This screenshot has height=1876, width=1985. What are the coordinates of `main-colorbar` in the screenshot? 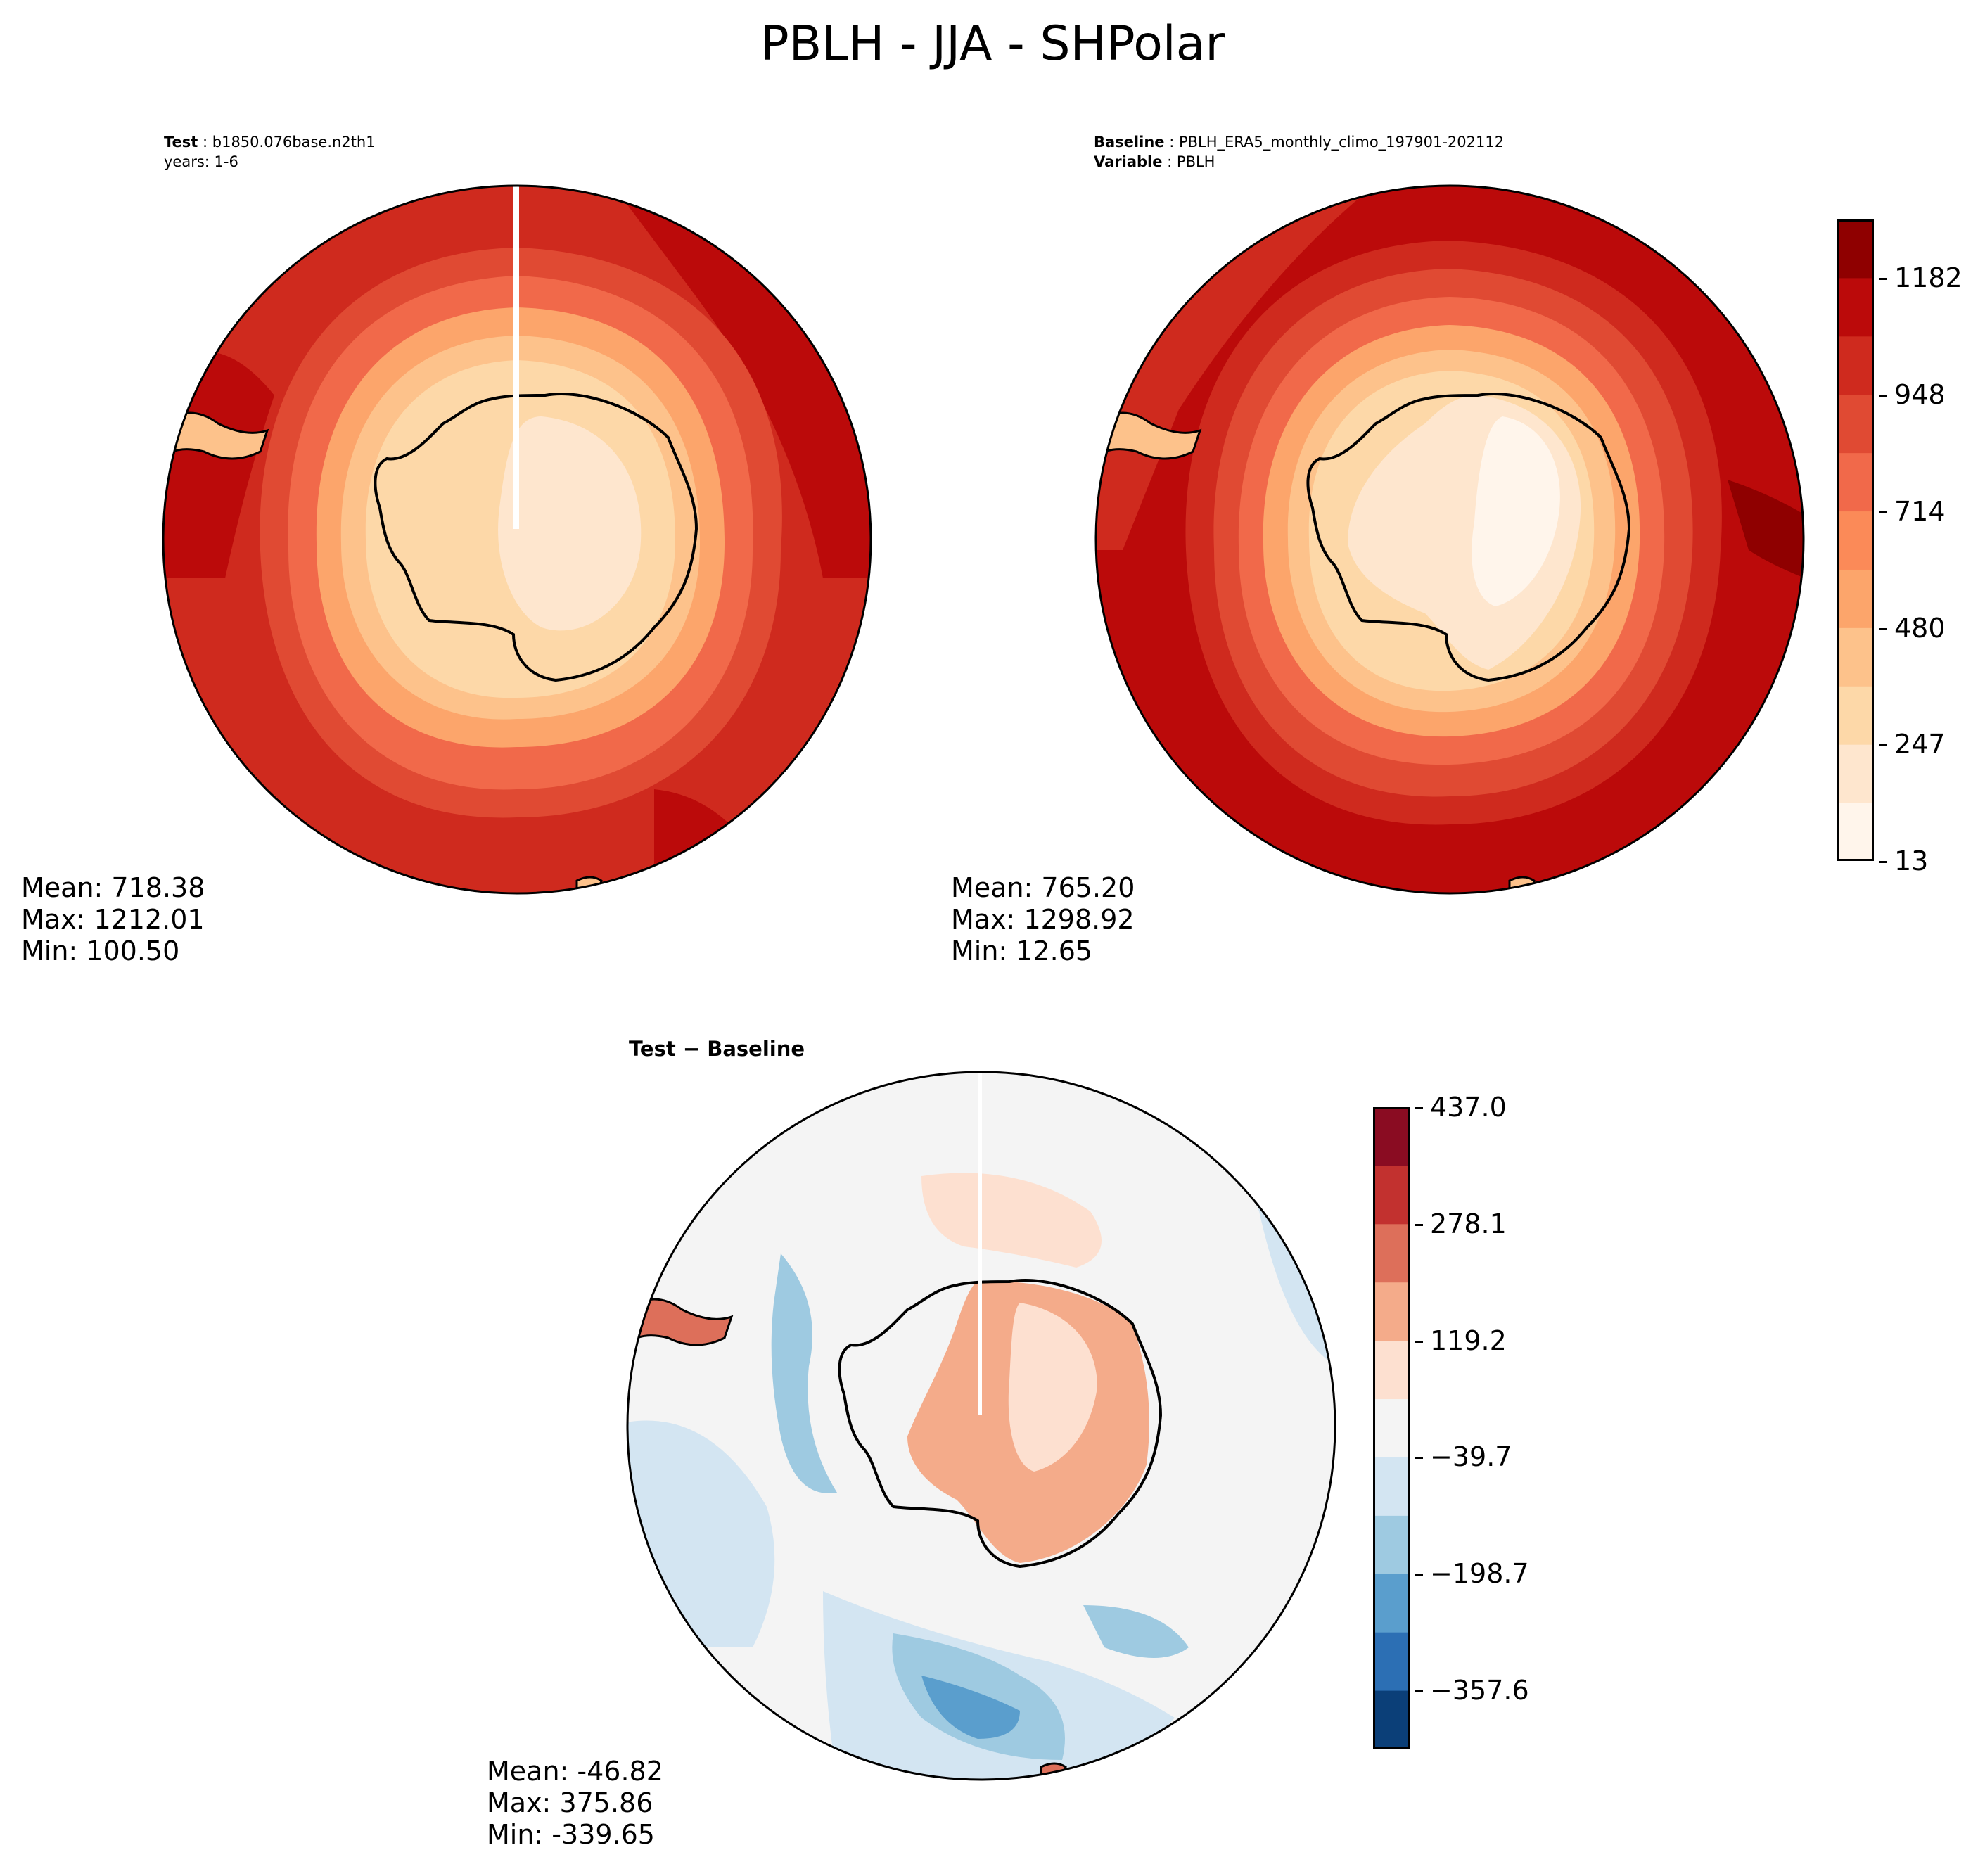 It's located at (1855, 540).